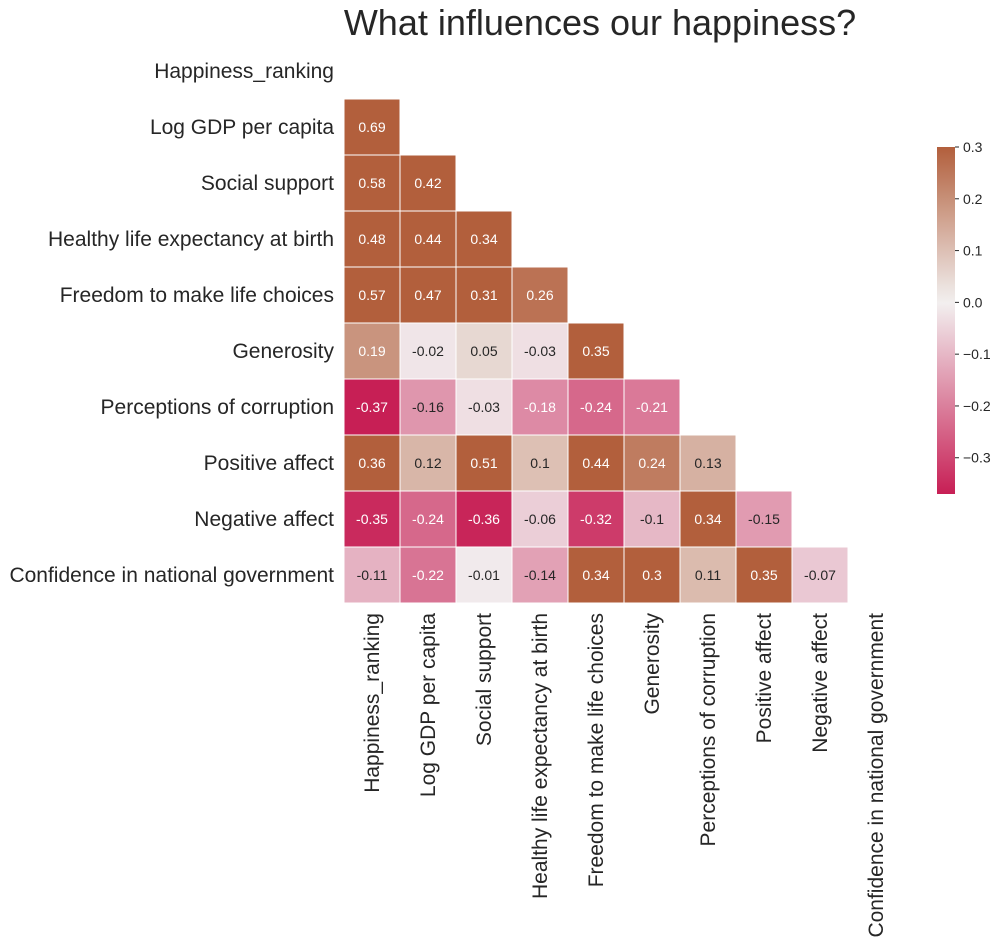 The width and height of the screenshot is (998, 938). I want to click on x-tick-label: Happiness_ranking, so click(372, 703).